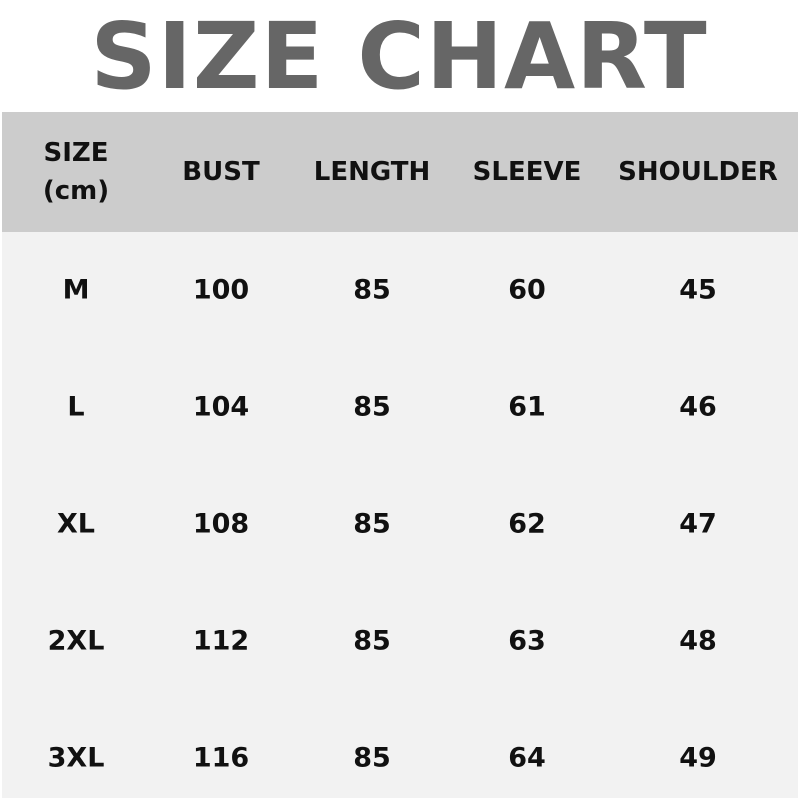  What do you see at coordinates (527, 758) in the screenshot?
I see `cell-sleeve: 64` at bounding box center [527, 758].